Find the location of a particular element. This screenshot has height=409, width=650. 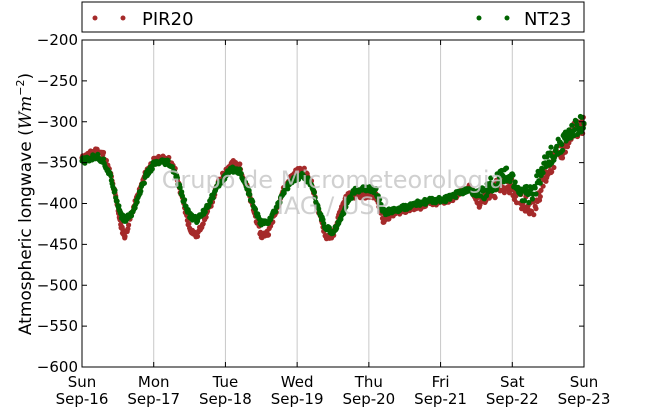

legend-marker-nt23-b is located at coordinates (507, 18).